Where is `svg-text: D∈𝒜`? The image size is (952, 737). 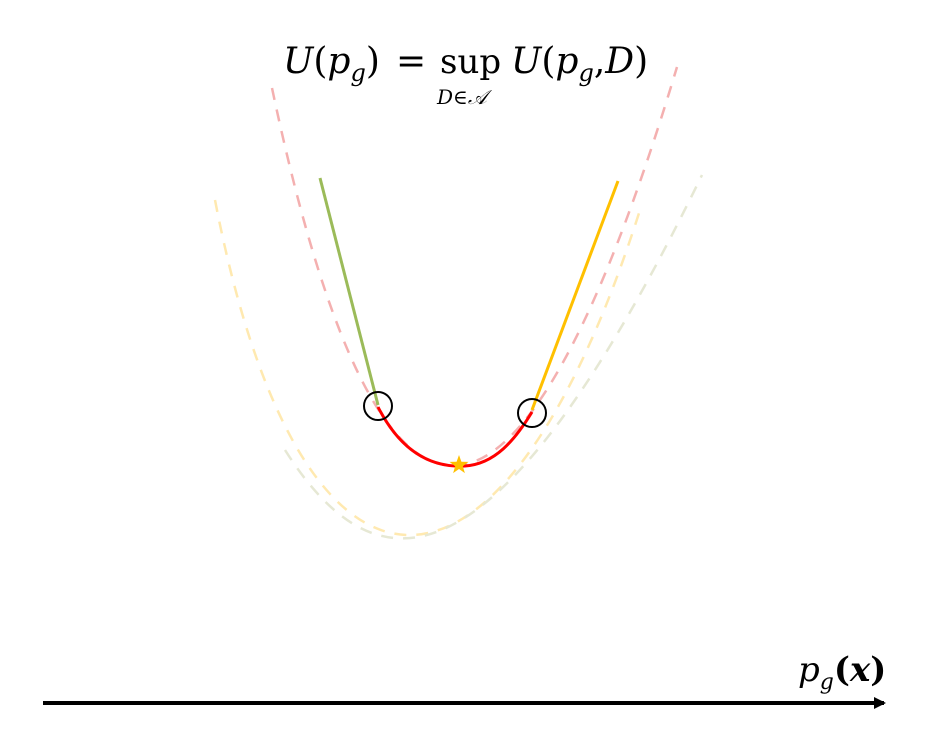 svg-text: D∈𝒜 is located at coordinates (464, 97).